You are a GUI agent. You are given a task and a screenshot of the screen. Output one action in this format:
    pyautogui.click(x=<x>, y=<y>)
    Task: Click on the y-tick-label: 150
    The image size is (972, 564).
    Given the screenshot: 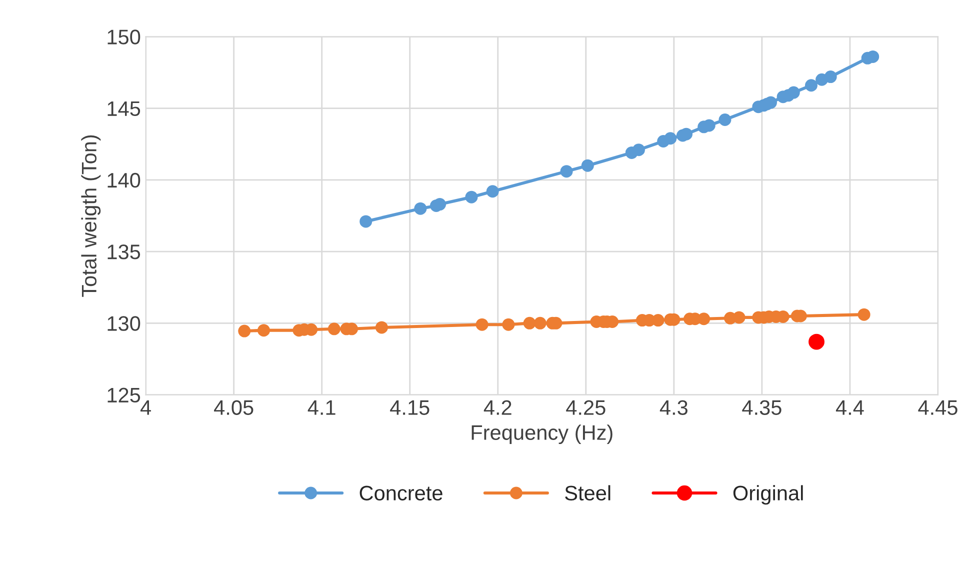 What is the action you would take?
    pyautogui.click(x=124, y=37)
    